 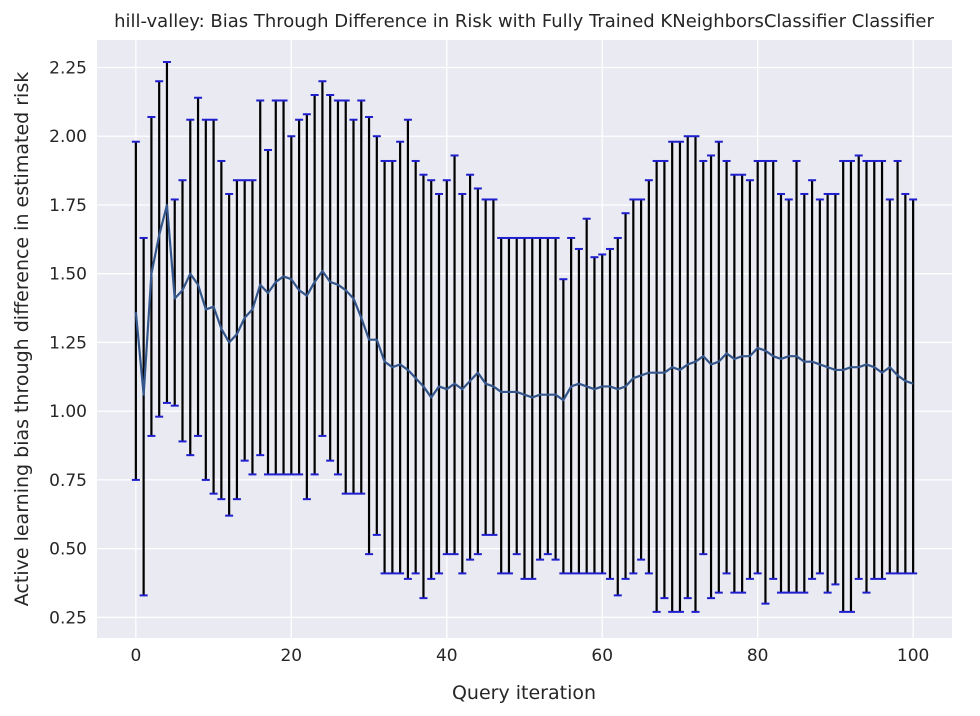 I want to click on y-tick-label: 1.75, so click(x=68, y=206).